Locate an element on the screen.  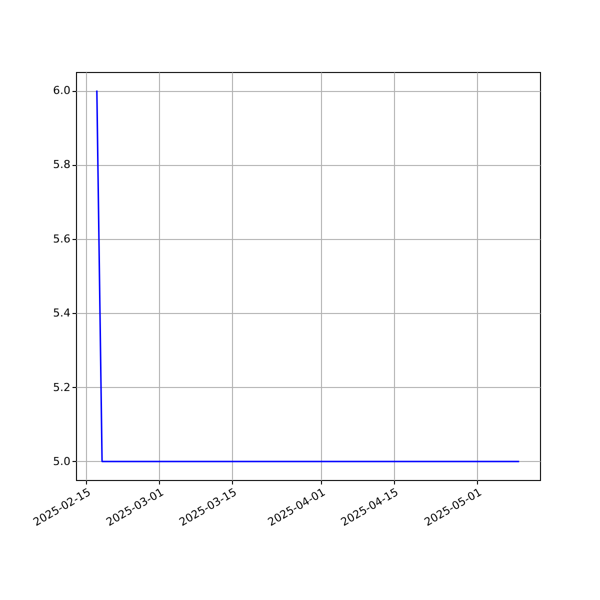
y-tick-label: 6.0 is located at coordinates (61, 91).